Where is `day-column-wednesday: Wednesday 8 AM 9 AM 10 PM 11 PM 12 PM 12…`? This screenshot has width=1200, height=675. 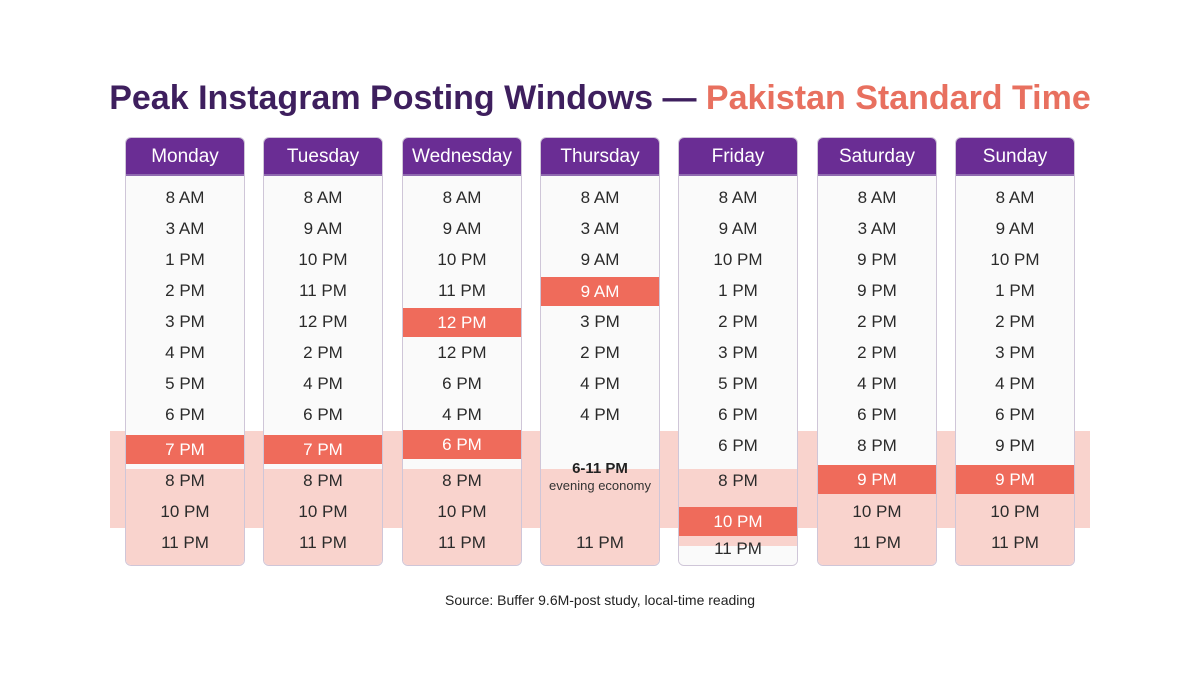 day-column-wednesday: Wednesday 8 AM 9 AM 10 PM 11 PM 12 PM 12… is located at coordinates (462, 351).